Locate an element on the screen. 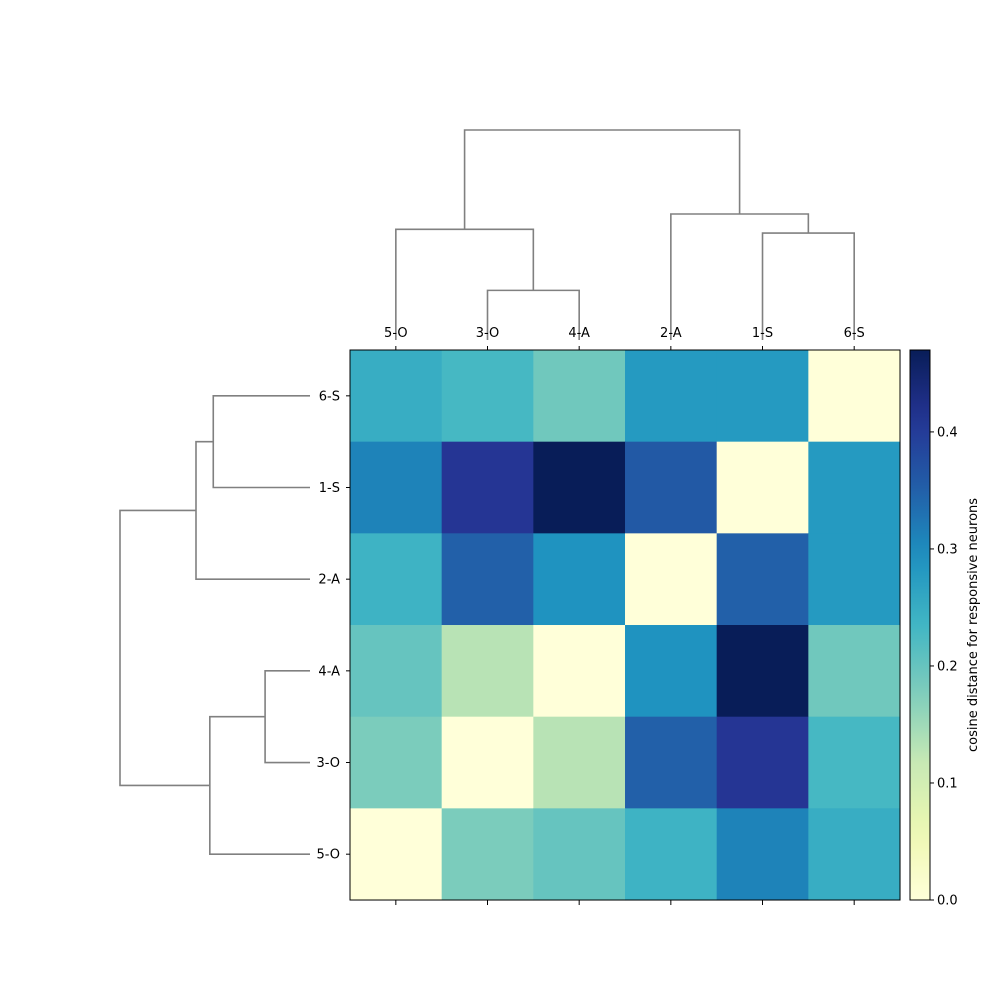 This screenshot has width=1000, height=1000. heatmap-cell-3-O-1-S is located at coordinates (762, 762).